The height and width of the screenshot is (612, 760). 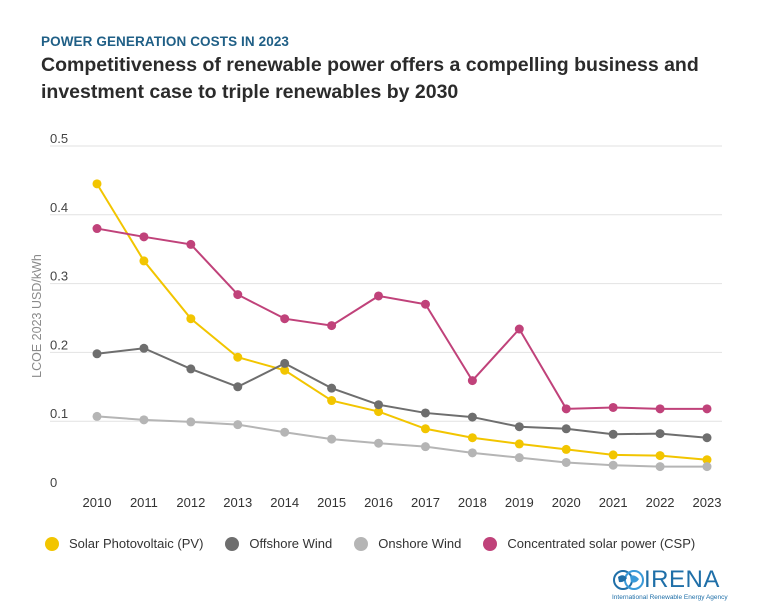 What do you see at coordinates (425, 502) in the screenshot?
I see `x-tick-label: 2017` at bounding box center [425, 502].